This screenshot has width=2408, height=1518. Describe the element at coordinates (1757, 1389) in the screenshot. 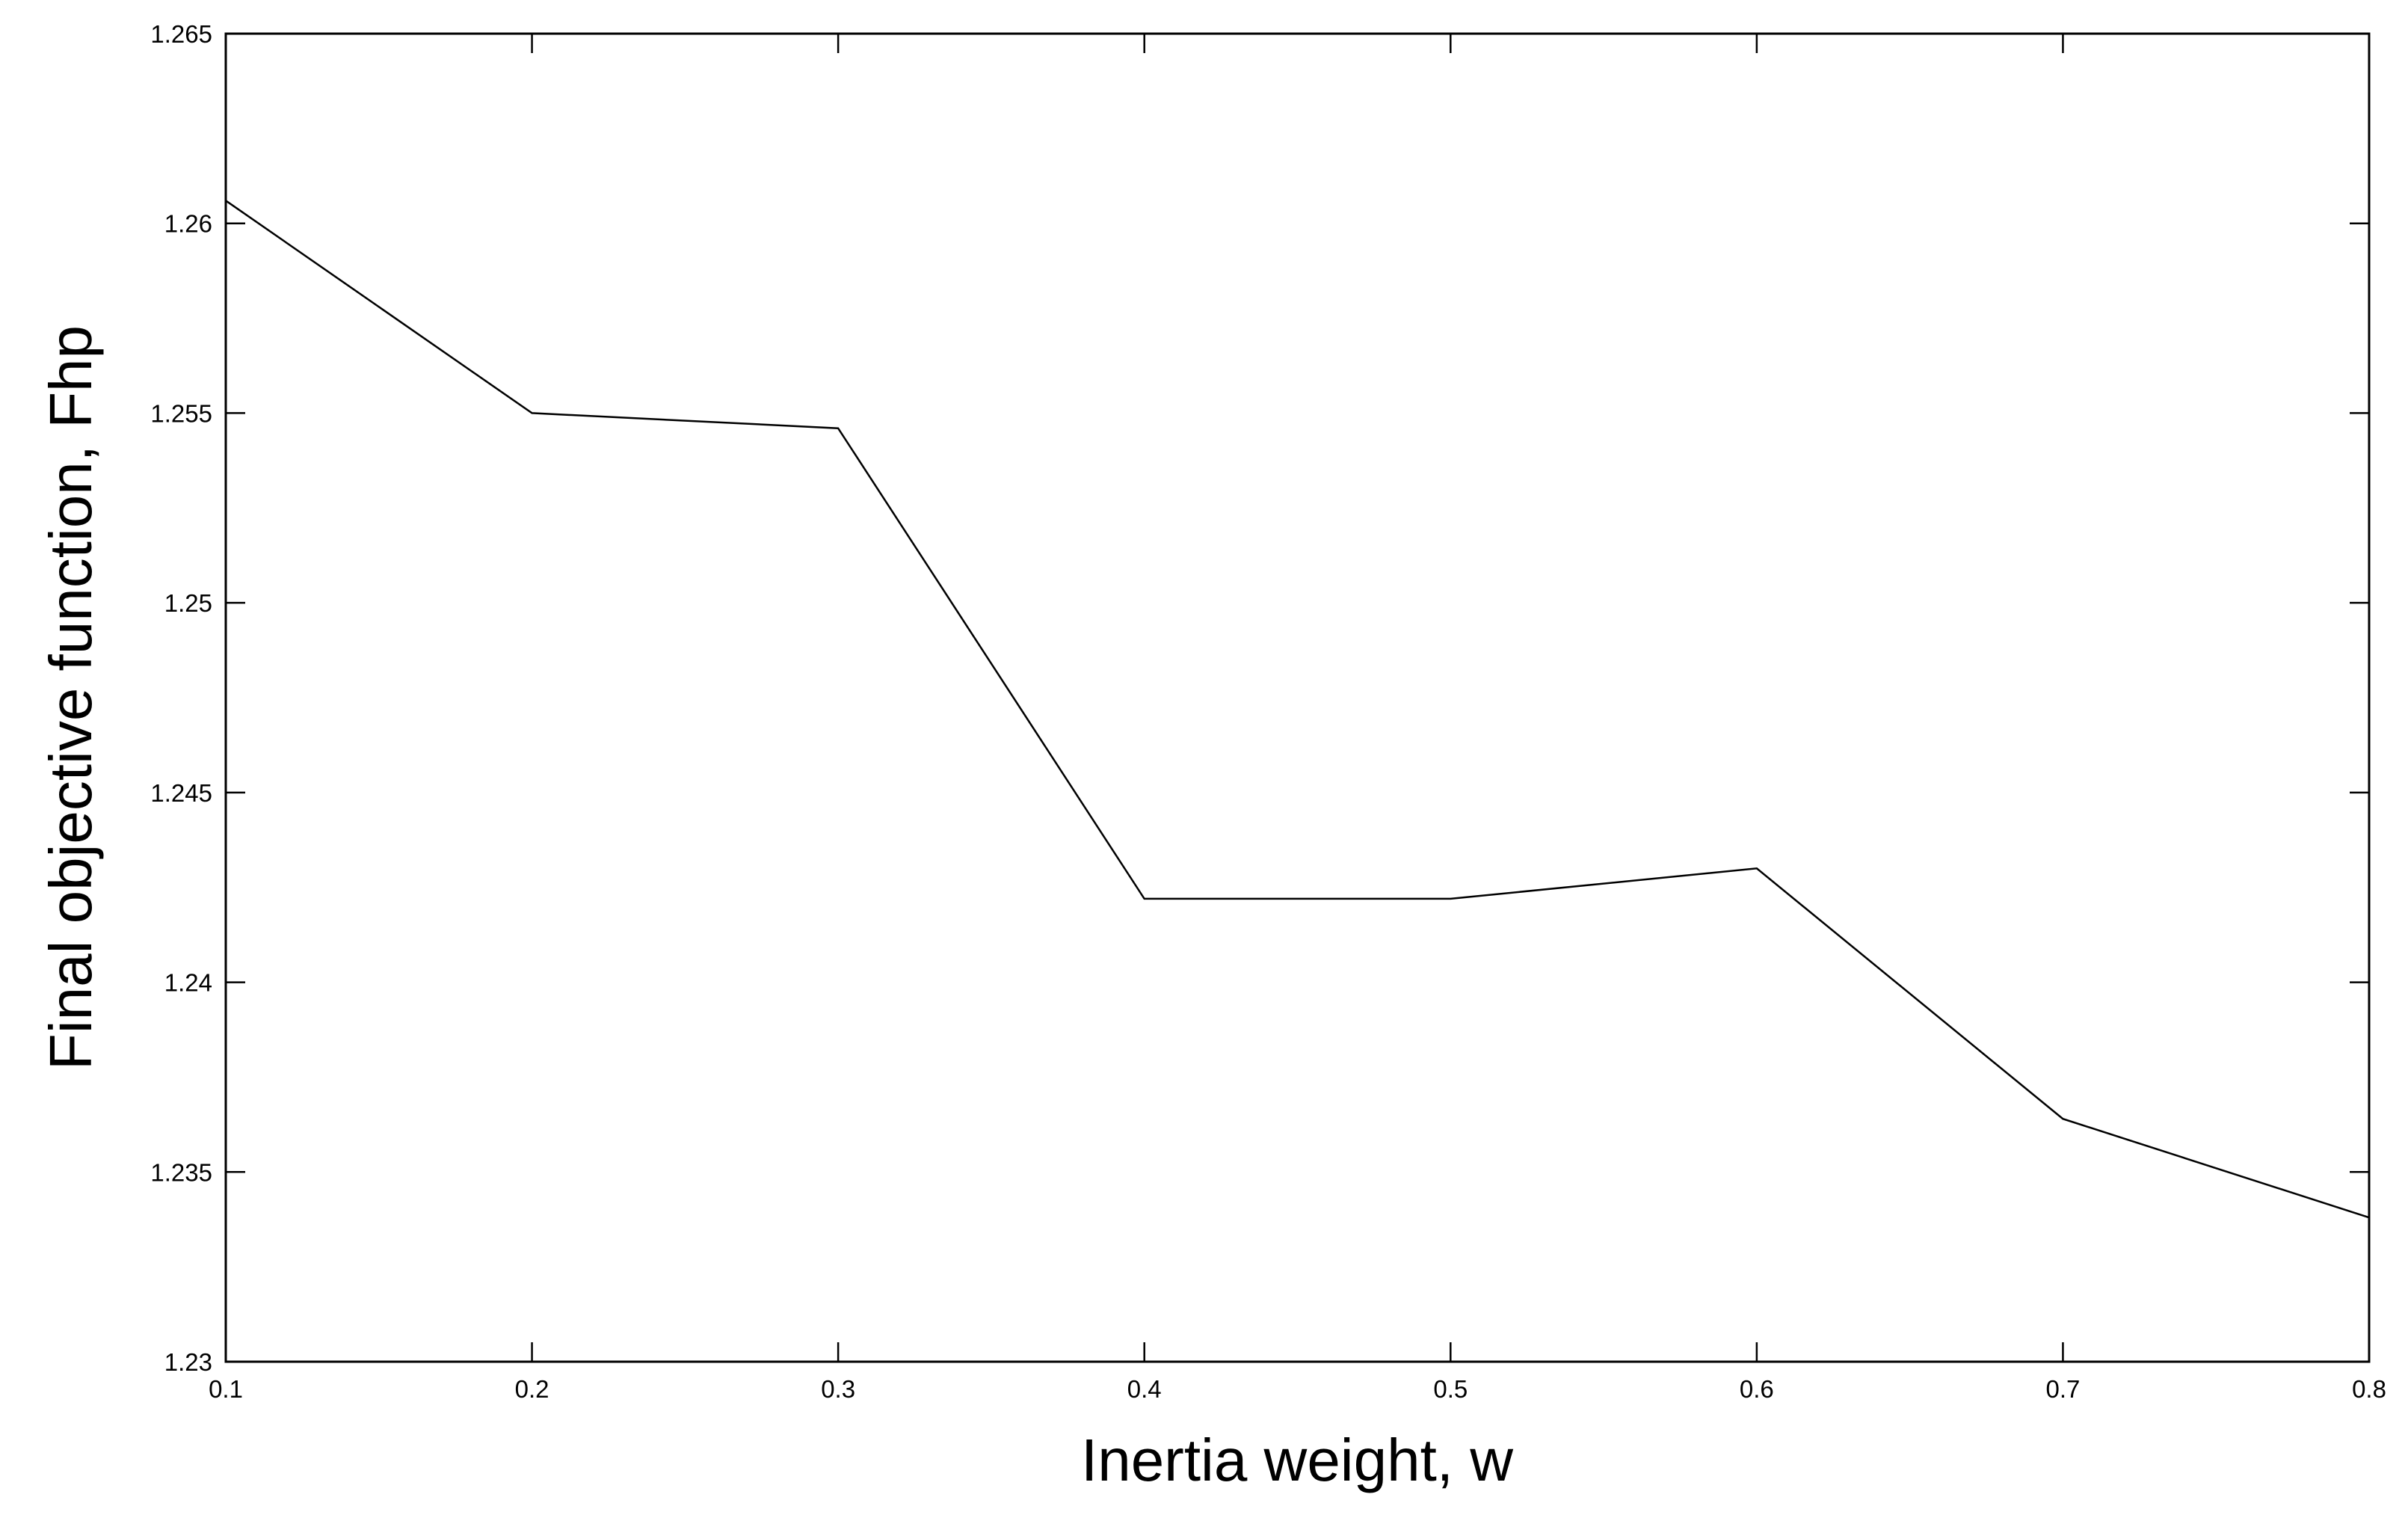

I see `x-tick-label: 0.6` at that location.